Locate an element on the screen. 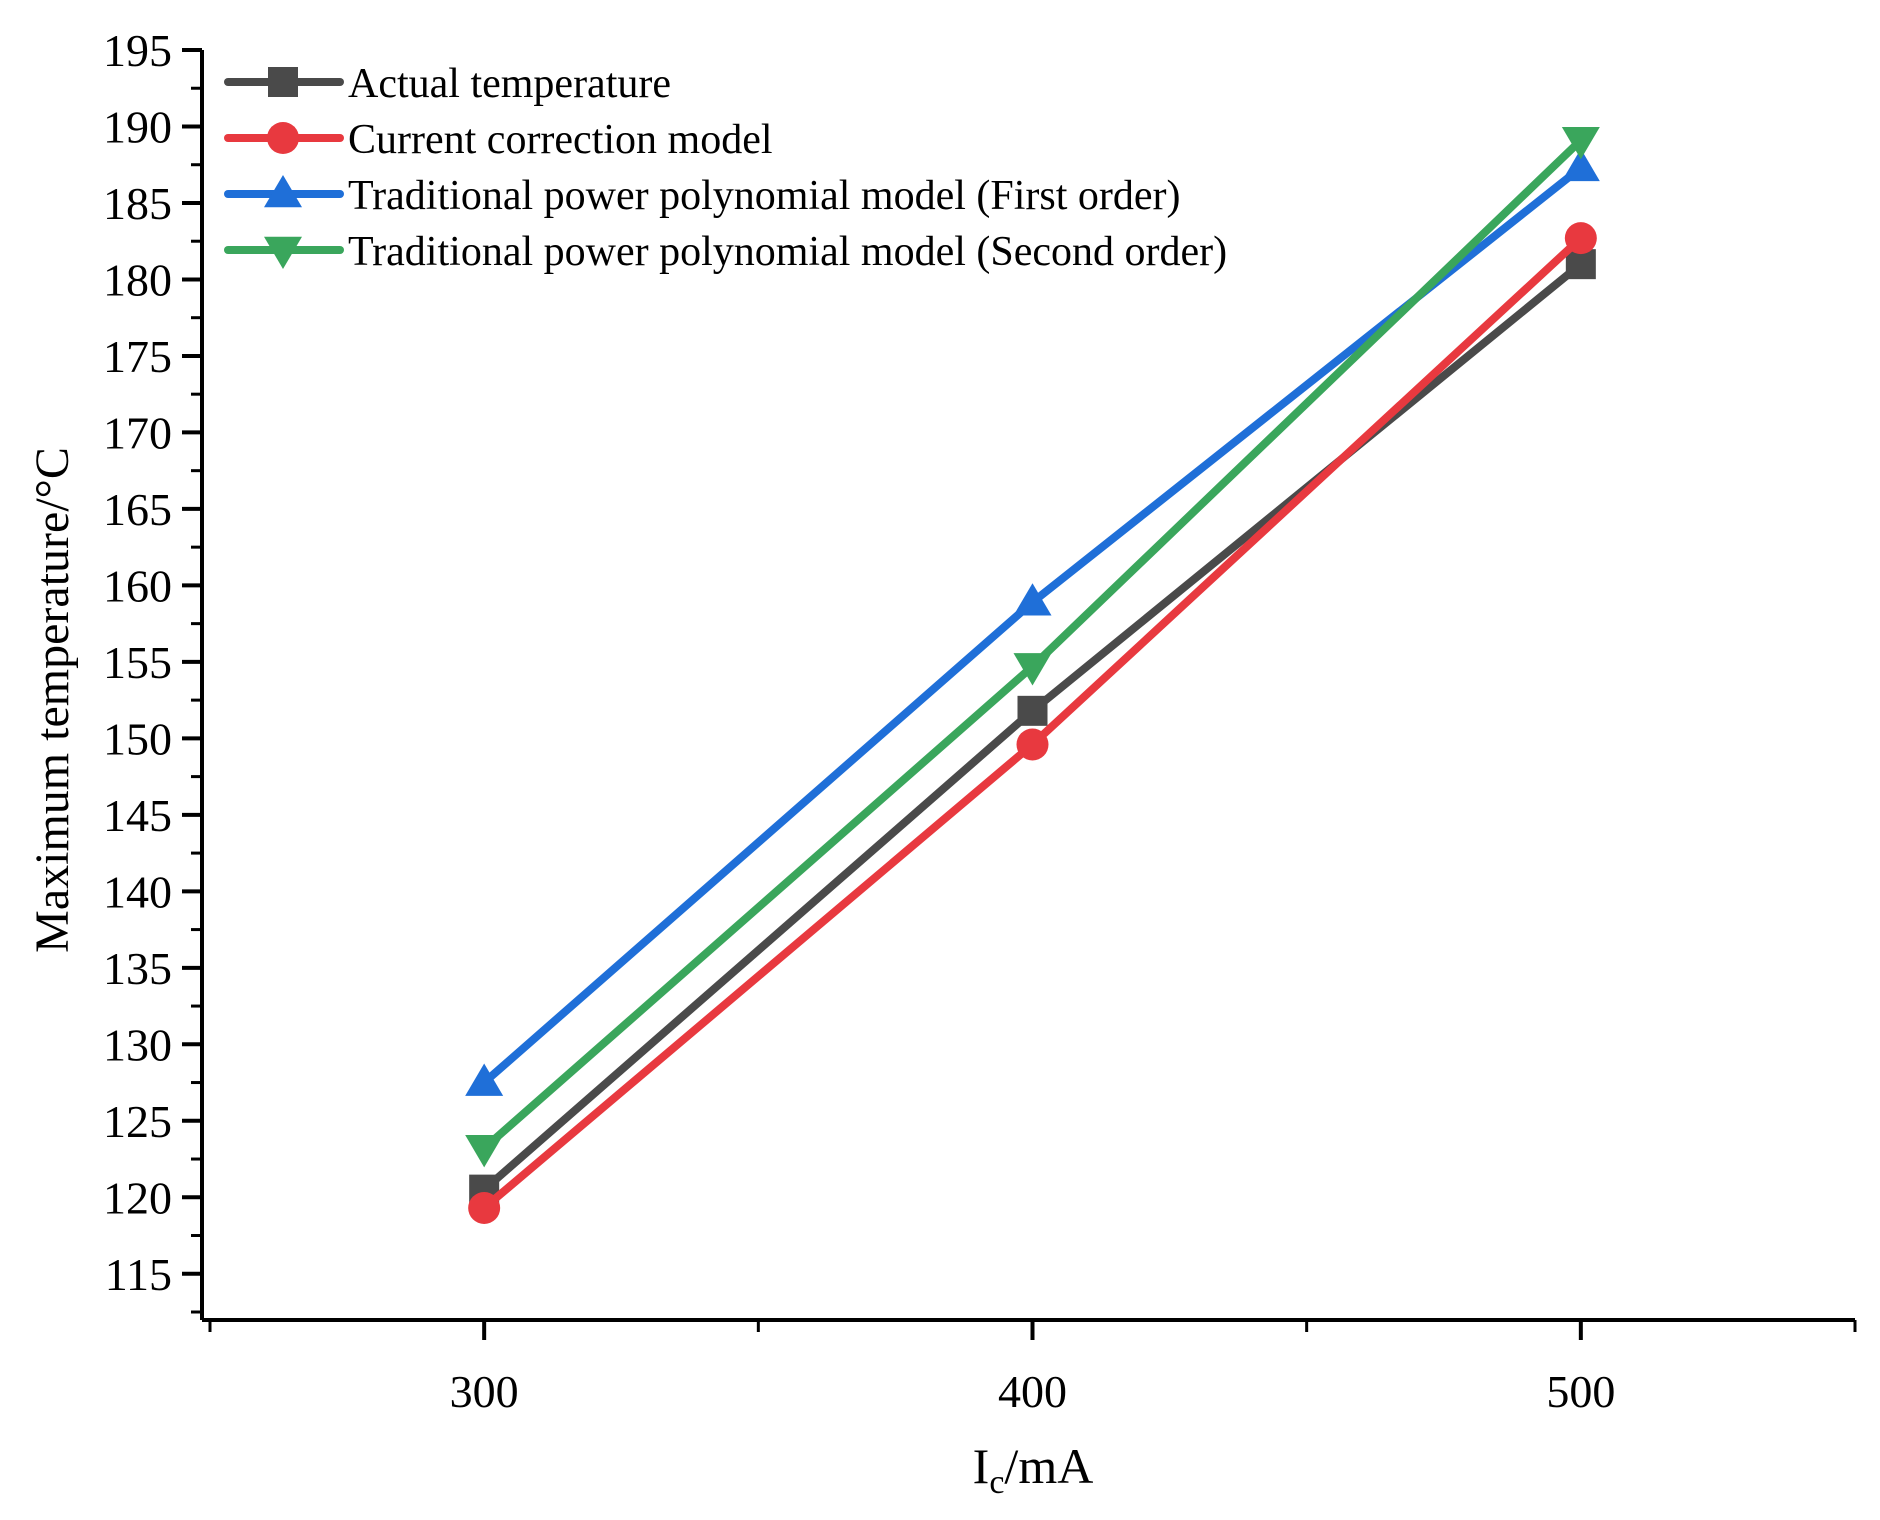 Image resolution: width=1880 pixels, height=1520 pixels. x-tick-label-400: 400 is located at coordinates (1032, 1391).